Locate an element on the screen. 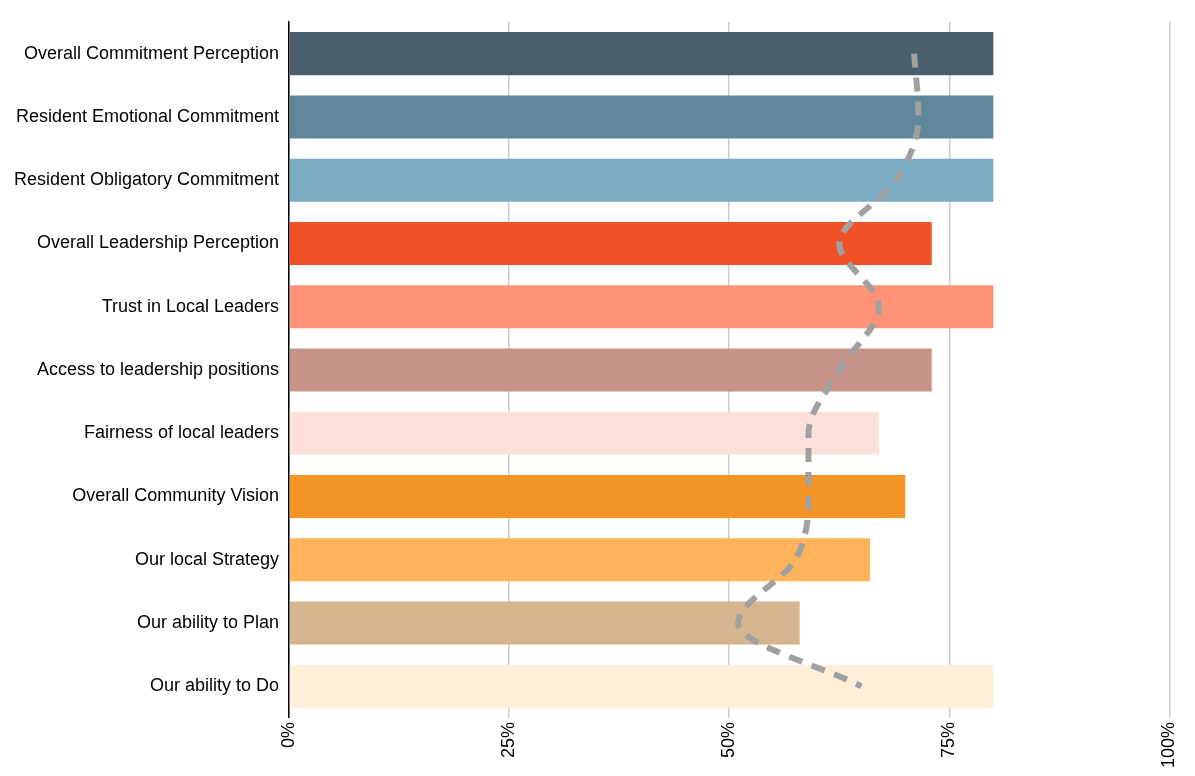  y-tick-label: Fairness of local leaders is located at coordinates (182, 432).